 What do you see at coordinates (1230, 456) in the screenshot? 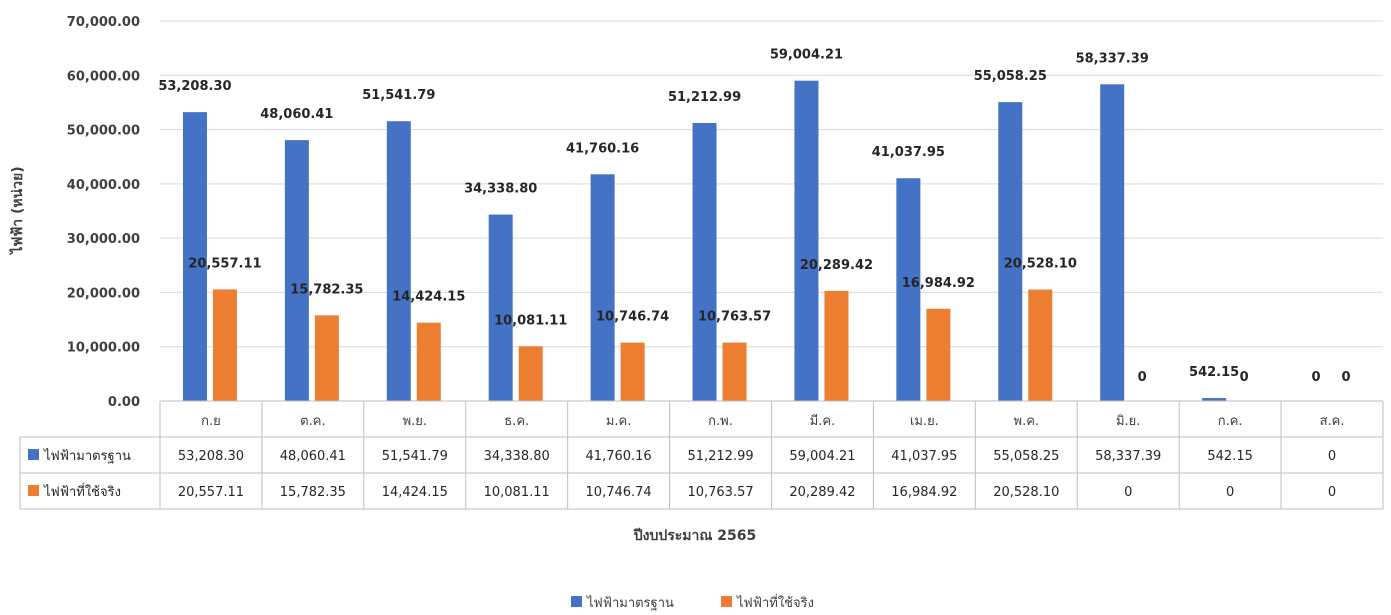
I see `table-cell: 542.15` at bounding box center [1230, 456].